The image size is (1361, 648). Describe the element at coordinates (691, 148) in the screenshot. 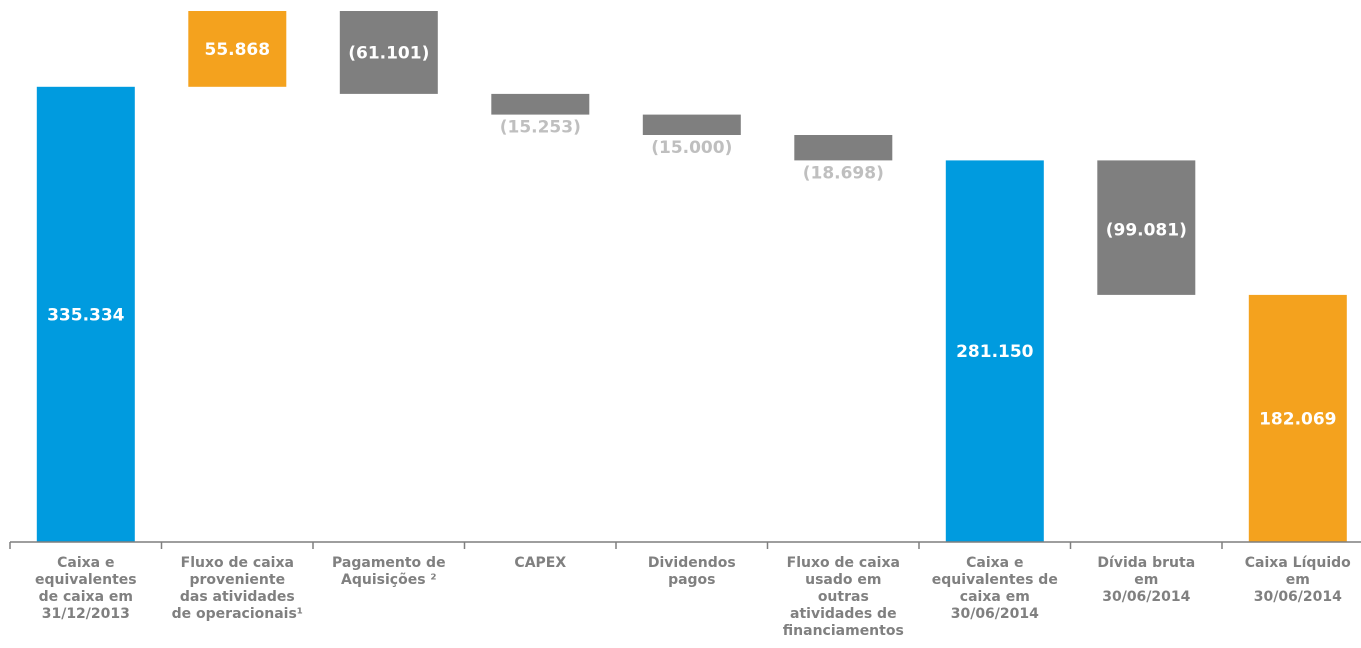

I see `value-label-4: (15.000)` at that location.